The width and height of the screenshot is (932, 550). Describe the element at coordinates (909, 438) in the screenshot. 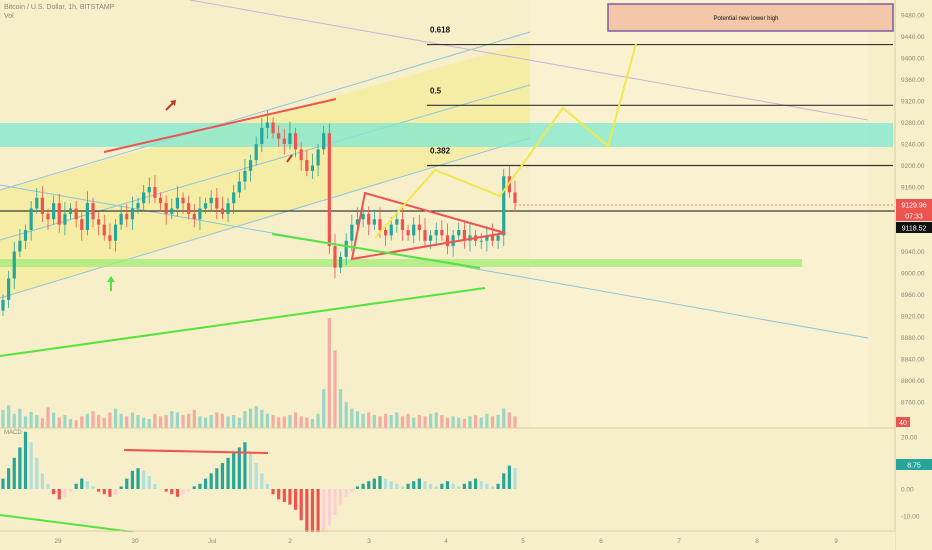

I see `macd-tick-label: 20.00` at that location.